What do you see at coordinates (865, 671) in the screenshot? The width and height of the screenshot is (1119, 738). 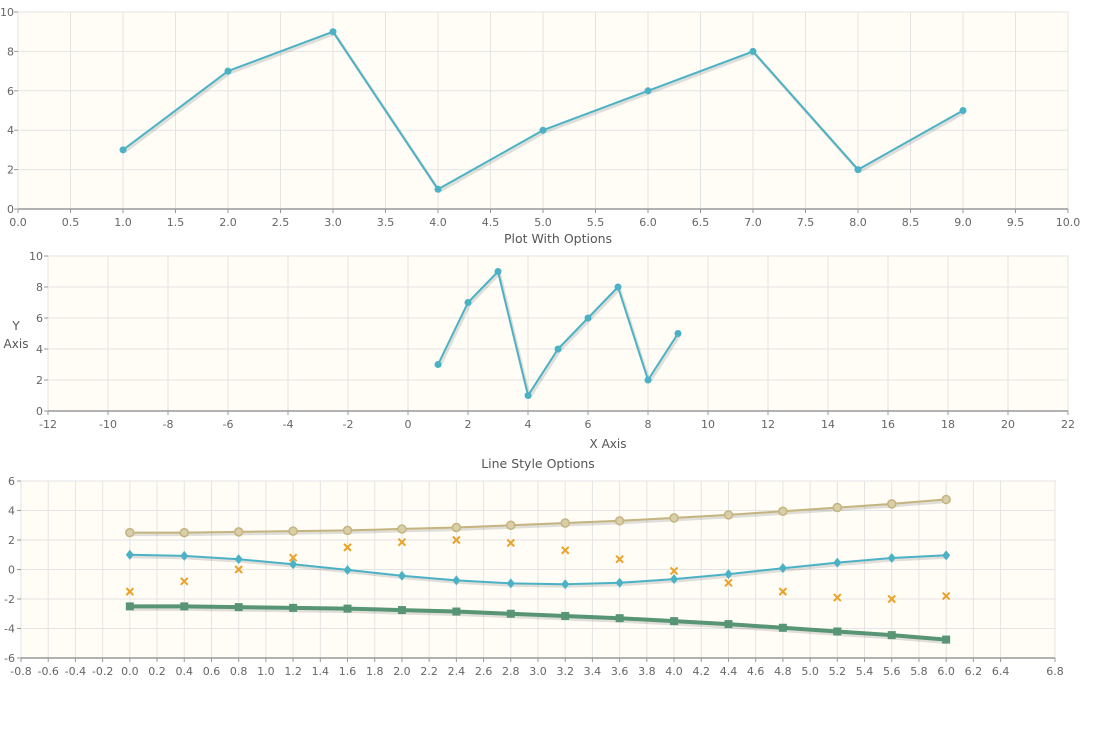 I see `x-tick-label: 5.4` at bounding box center [865, 671].